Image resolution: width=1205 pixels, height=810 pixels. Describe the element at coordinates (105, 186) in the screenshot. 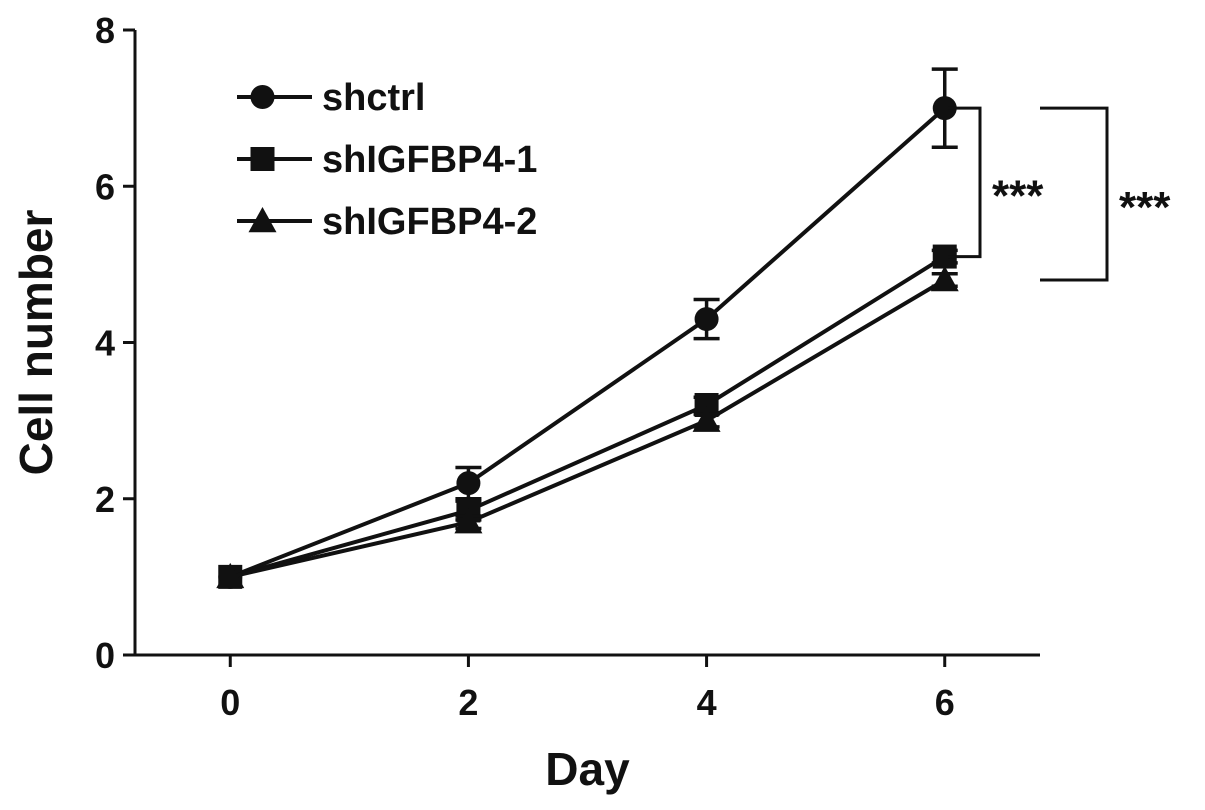

I see `y-tick-label: 6` at that location.